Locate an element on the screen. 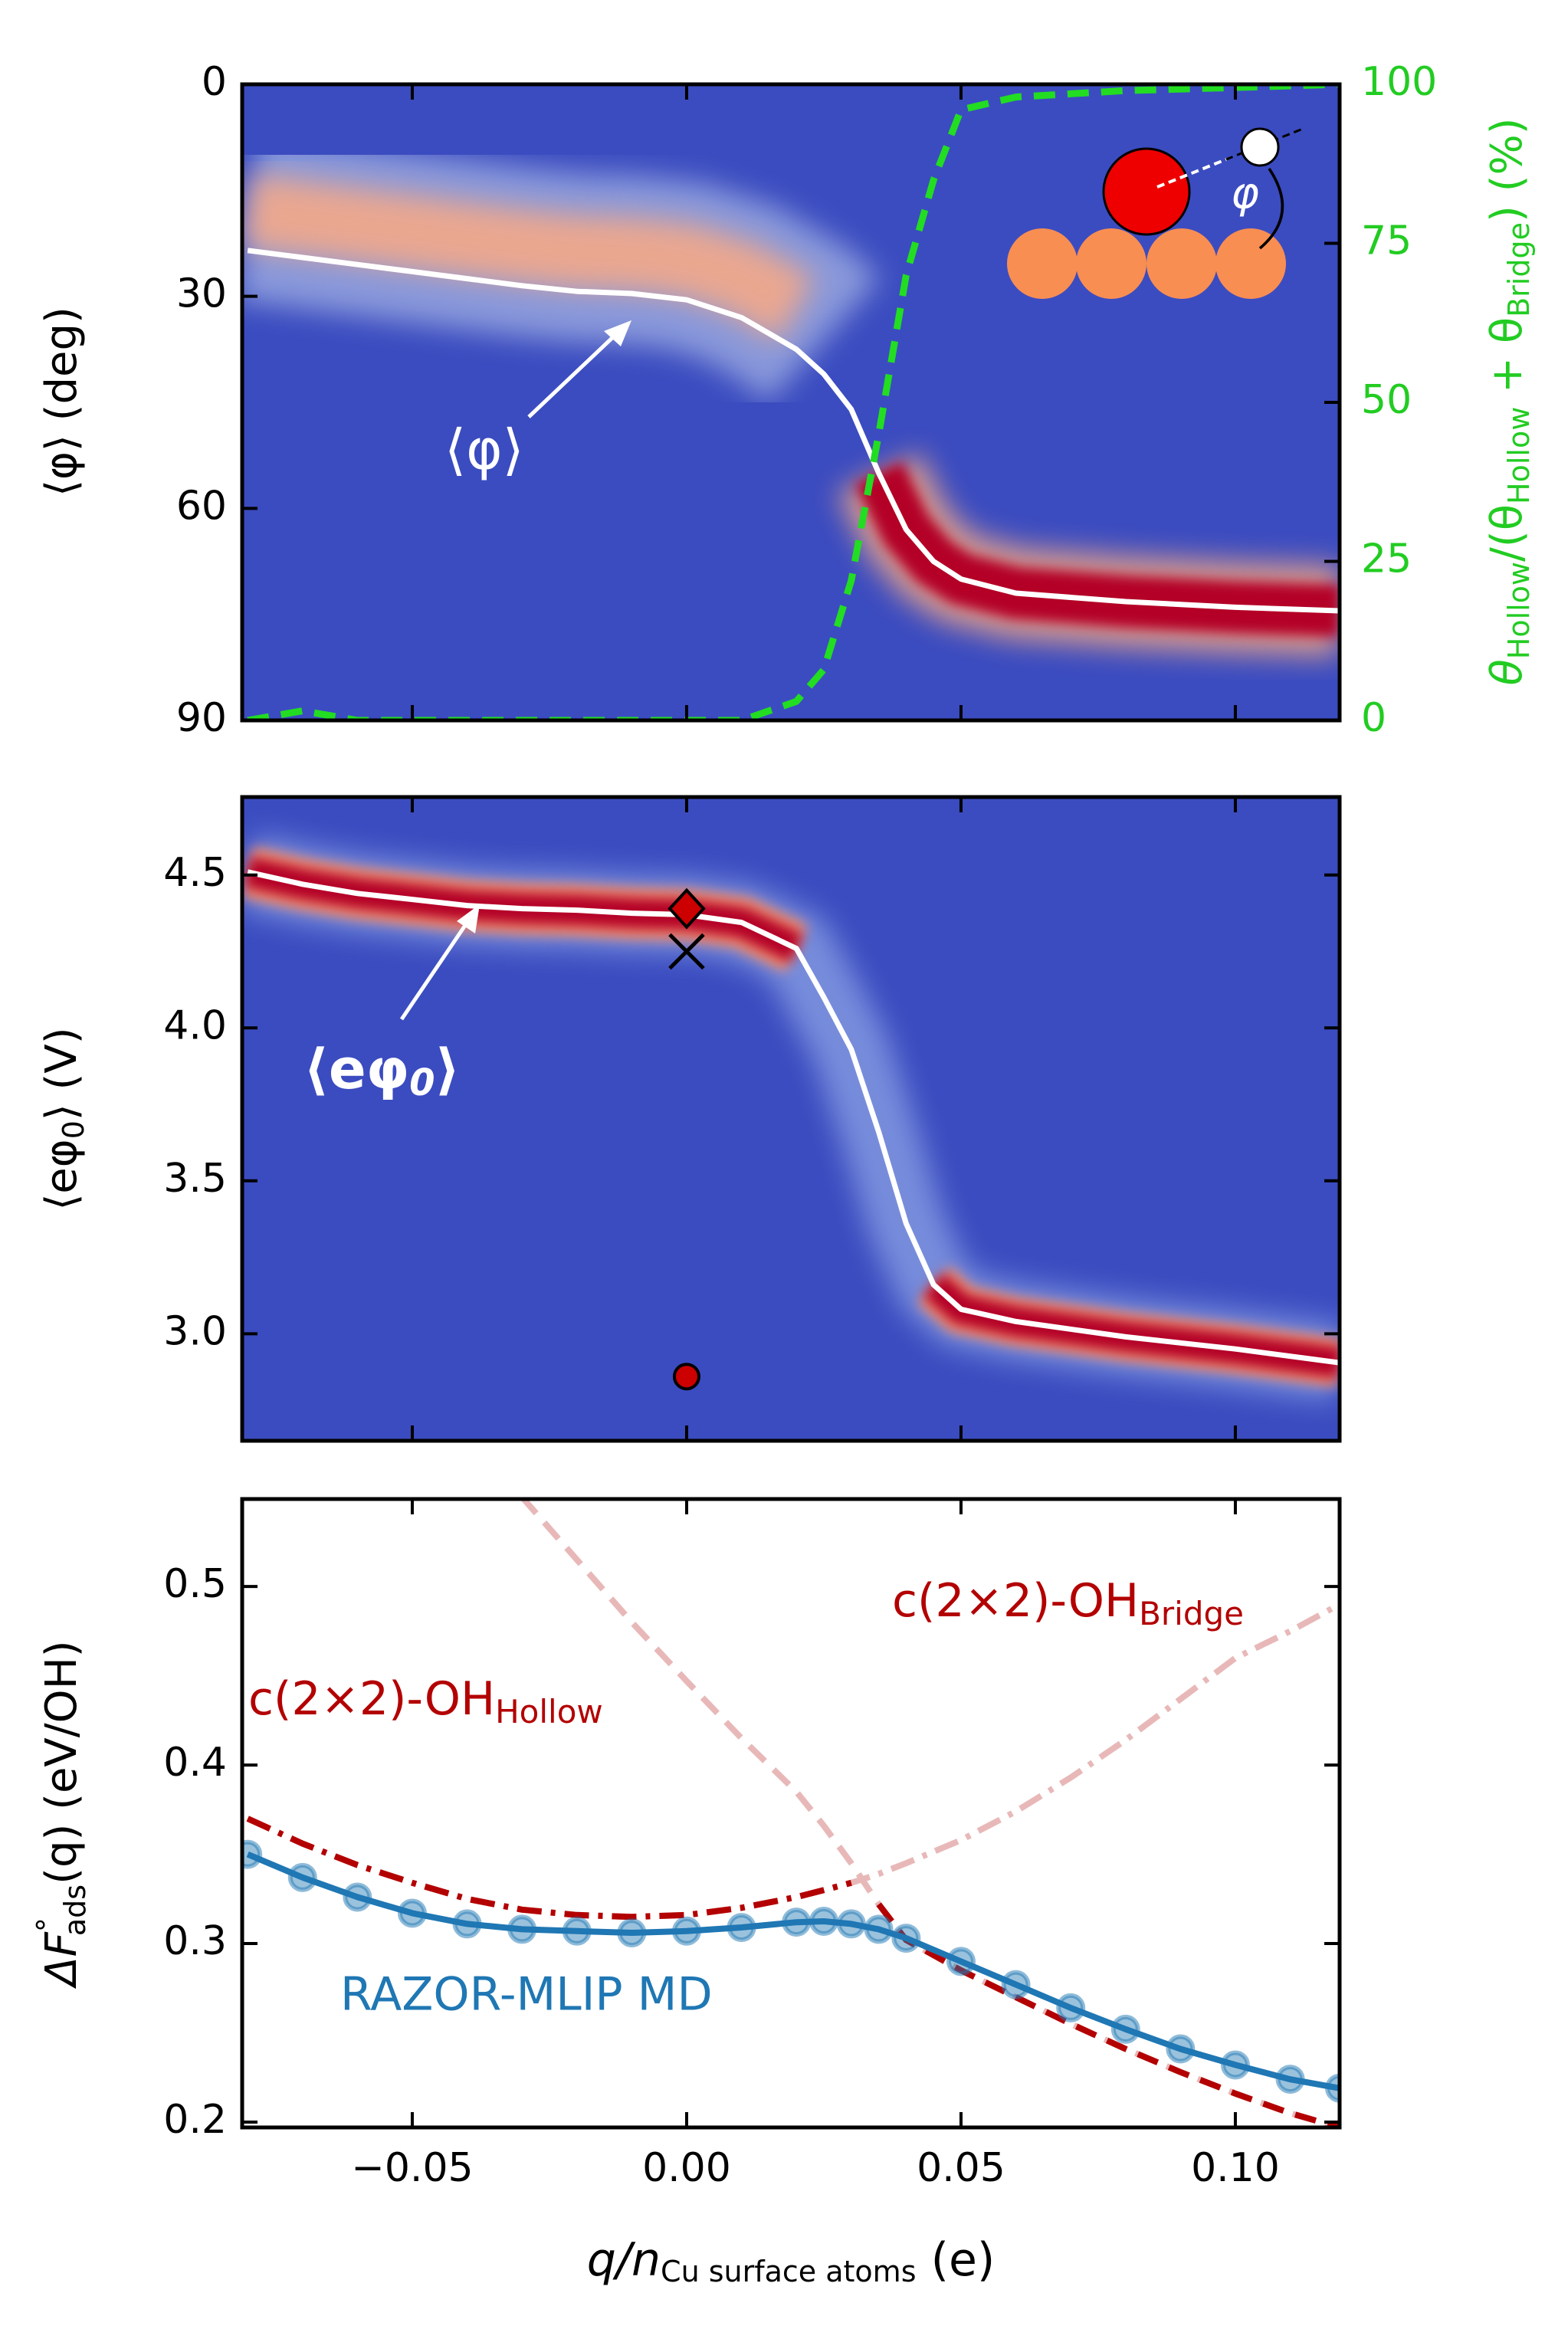  series-label: c(2×2)-OHHollow is located at coordinates (425, 1701).